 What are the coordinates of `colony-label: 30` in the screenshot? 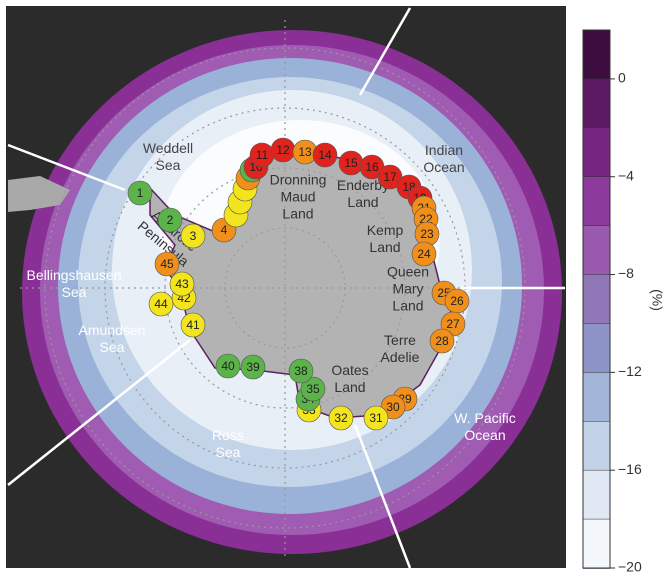 It's located at (393, 407).